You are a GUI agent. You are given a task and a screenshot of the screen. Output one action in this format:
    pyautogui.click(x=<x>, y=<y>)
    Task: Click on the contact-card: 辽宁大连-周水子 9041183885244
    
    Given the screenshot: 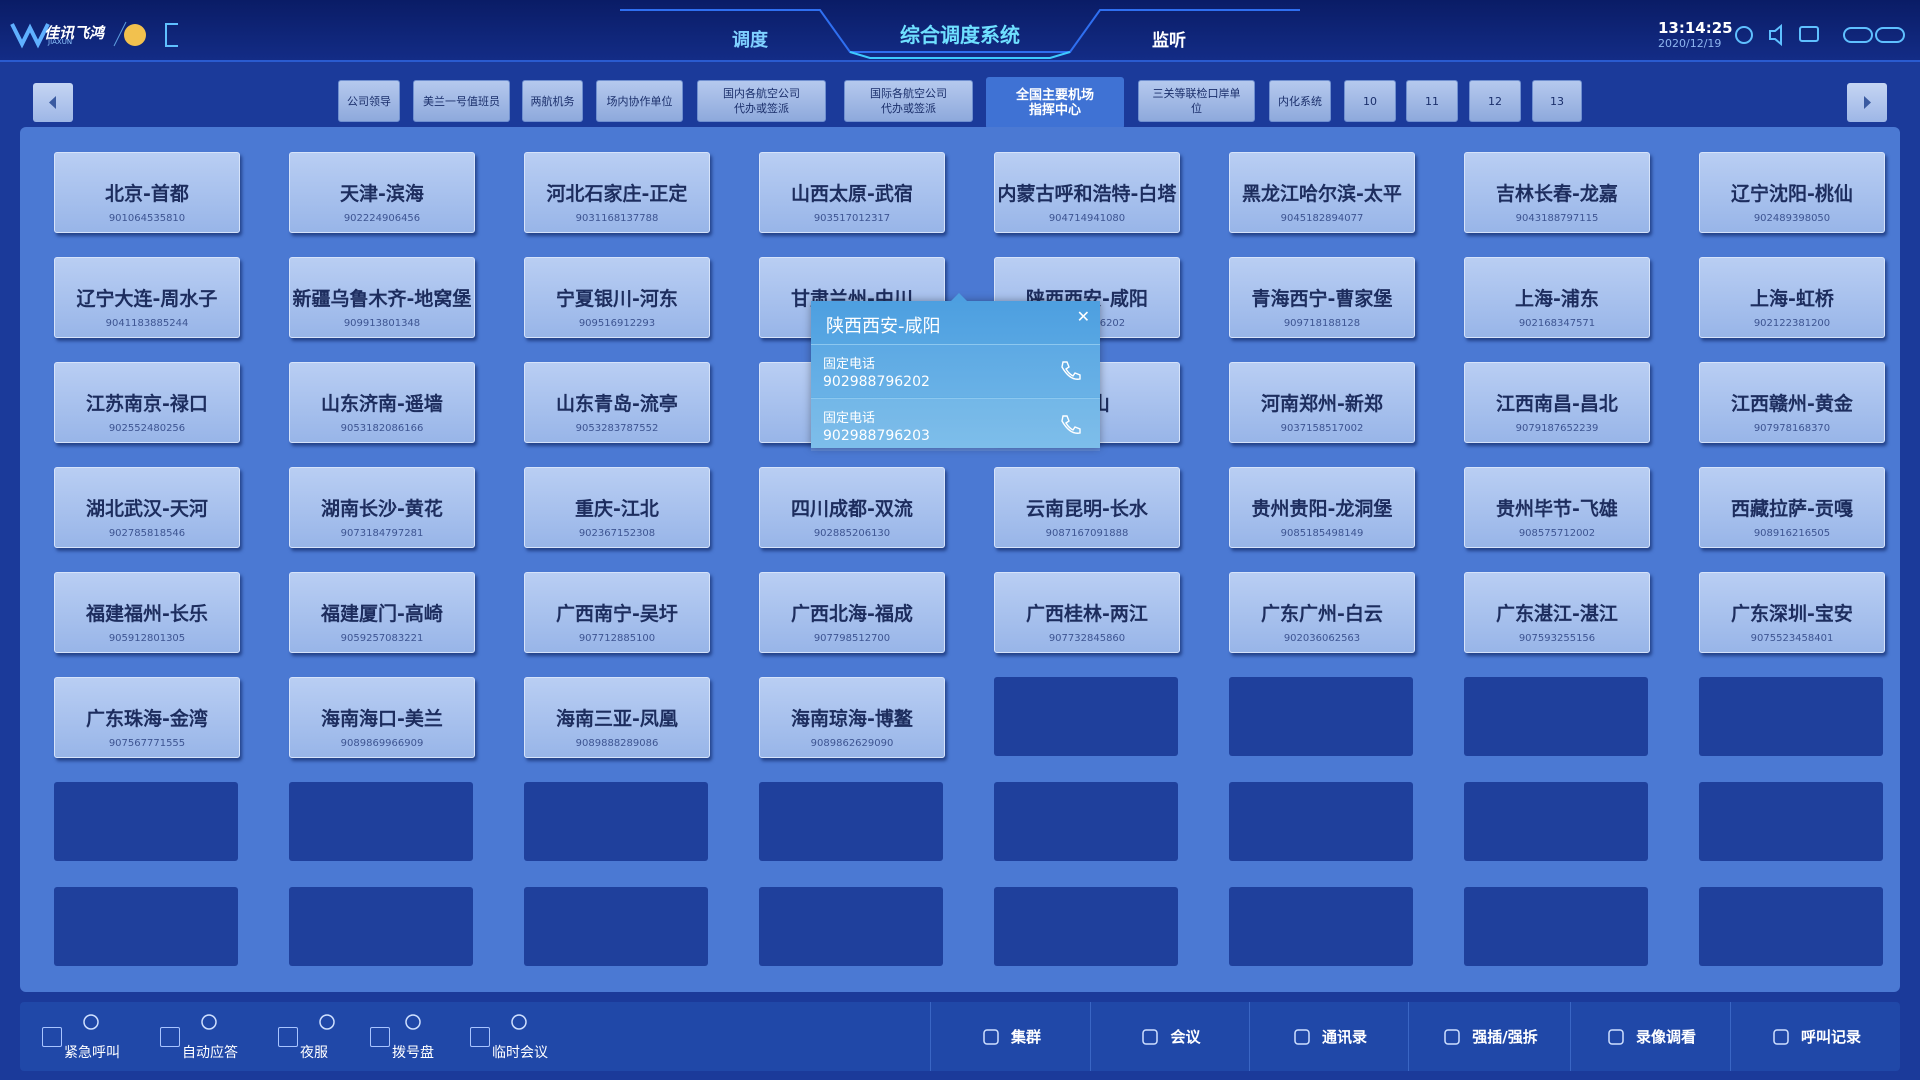 What is the action you would take?
    pyautogui.click(x=147, y=297)
    